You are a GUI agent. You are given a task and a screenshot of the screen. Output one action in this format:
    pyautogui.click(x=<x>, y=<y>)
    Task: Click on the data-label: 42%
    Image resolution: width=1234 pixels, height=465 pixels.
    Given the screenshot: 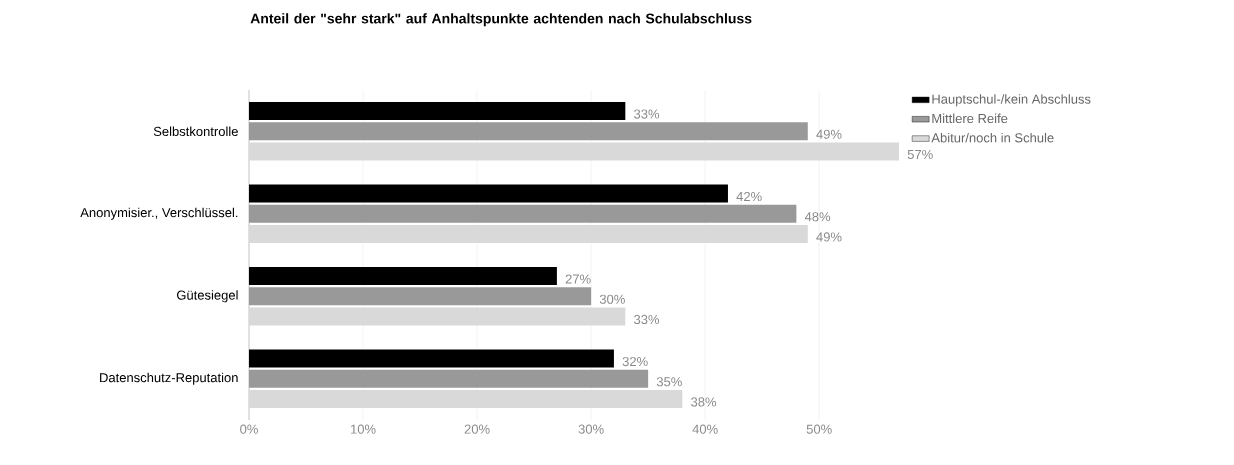 What is the action you would take?
    pyautogui.click(x=749, y=196)
    